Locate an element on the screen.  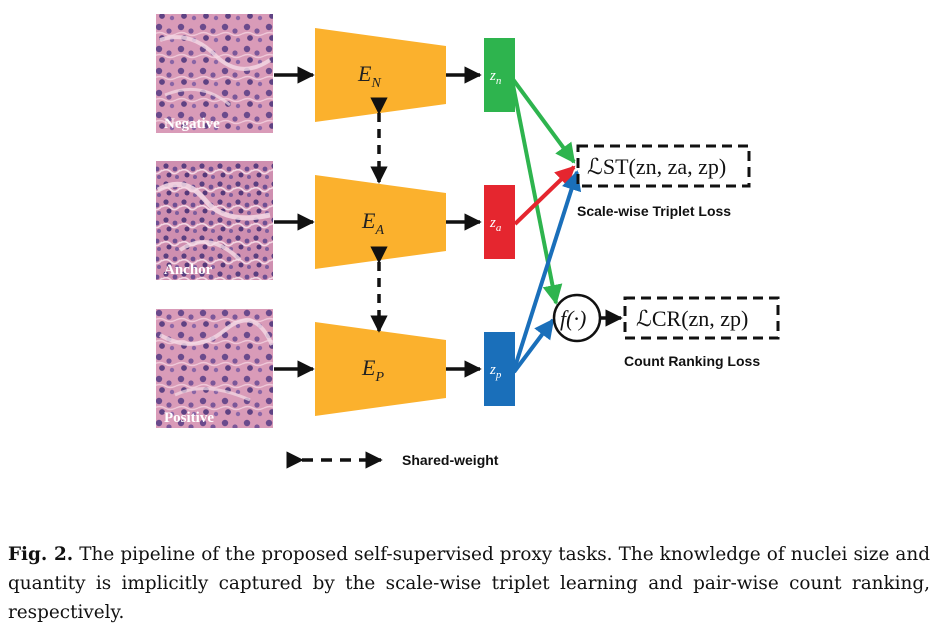
svg-text: EP is located at coordinates (372, 370).